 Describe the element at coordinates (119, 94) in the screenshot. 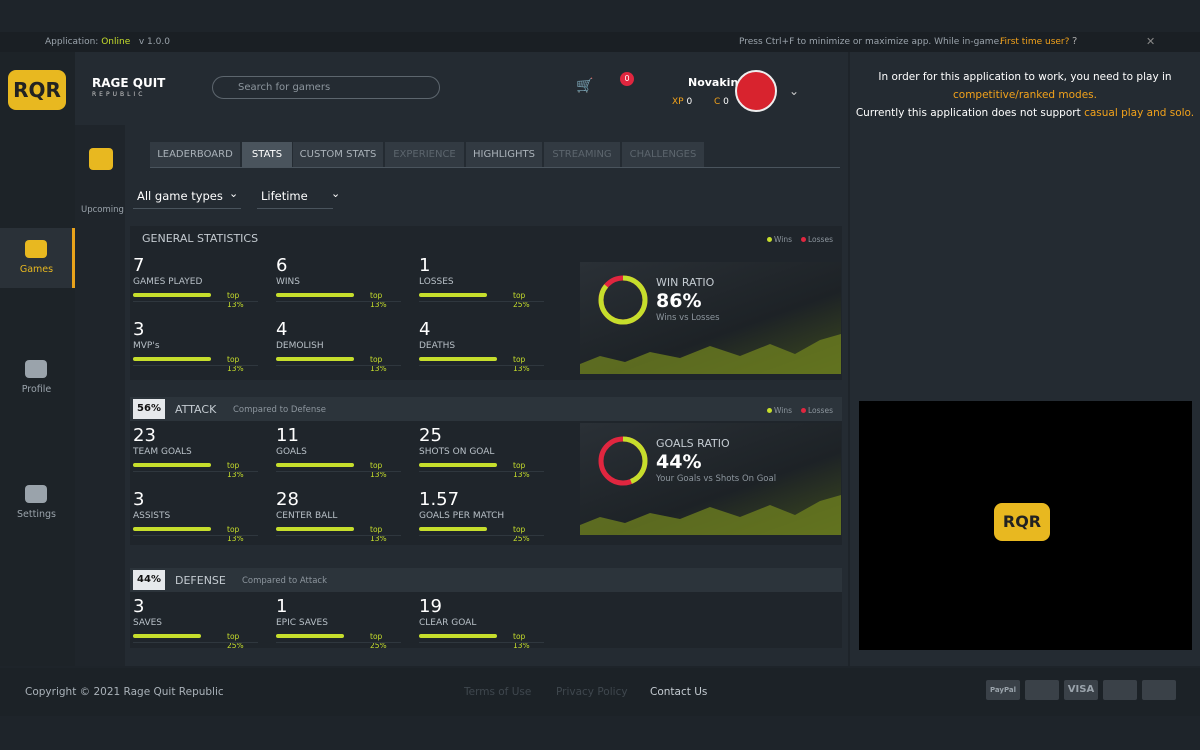

I see `brand-sub: REPUBLIC` at that location.